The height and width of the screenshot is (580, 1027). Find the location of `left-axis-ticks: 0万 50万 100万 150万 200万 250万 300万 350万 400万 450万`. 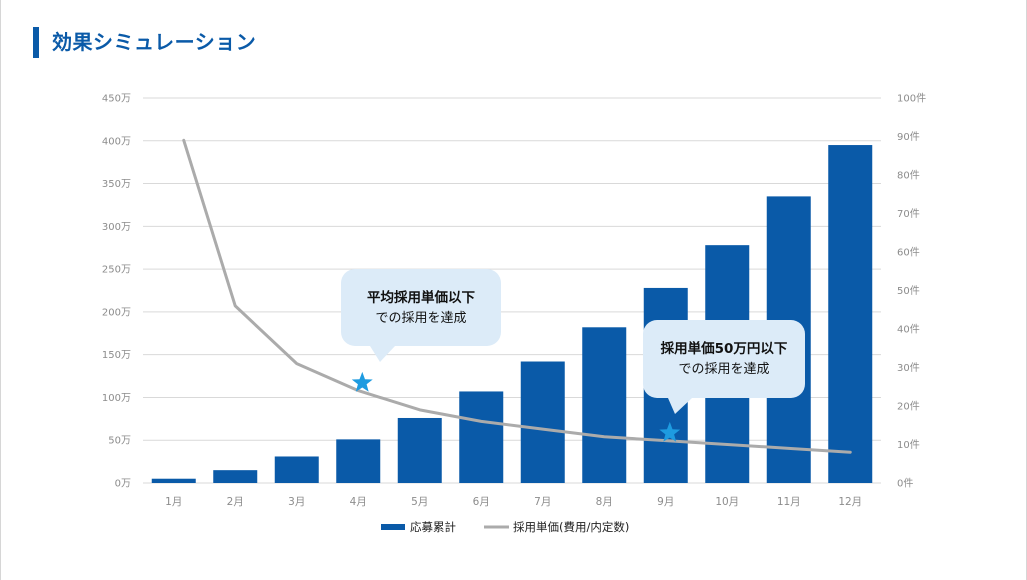

left-axis-ticks: 0万 50万 100万 150万 200万 250万 300万 350万 400万 450万 is located at coordinates (116, 292).